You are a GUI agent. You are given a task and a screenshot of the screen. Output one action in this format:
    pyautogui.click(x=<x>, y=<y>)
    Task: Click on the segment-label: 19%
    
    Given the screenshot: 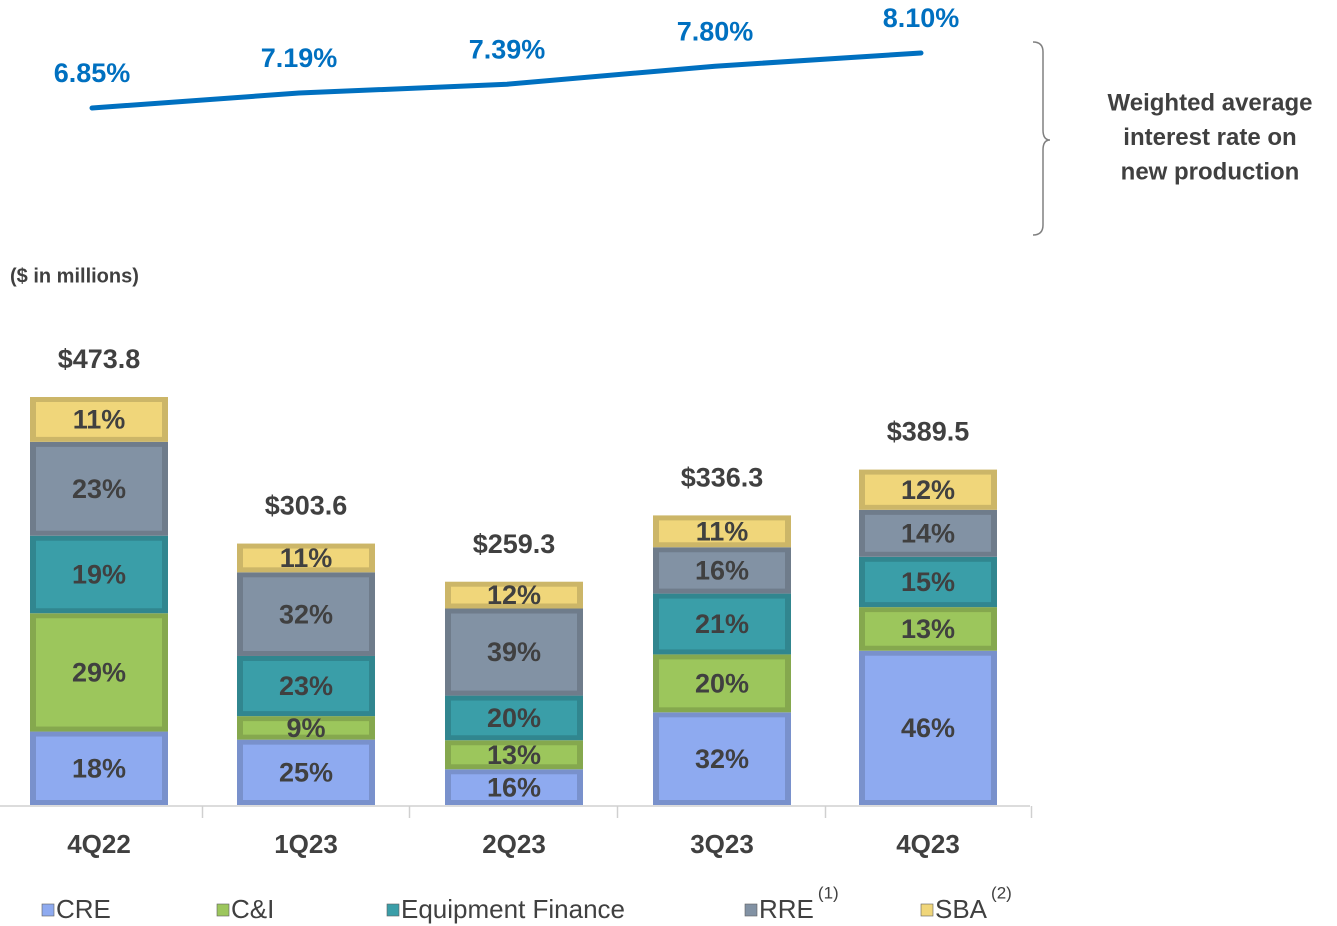 What is the action you would take?
    pyautogui.click(x=99, y=575)
    